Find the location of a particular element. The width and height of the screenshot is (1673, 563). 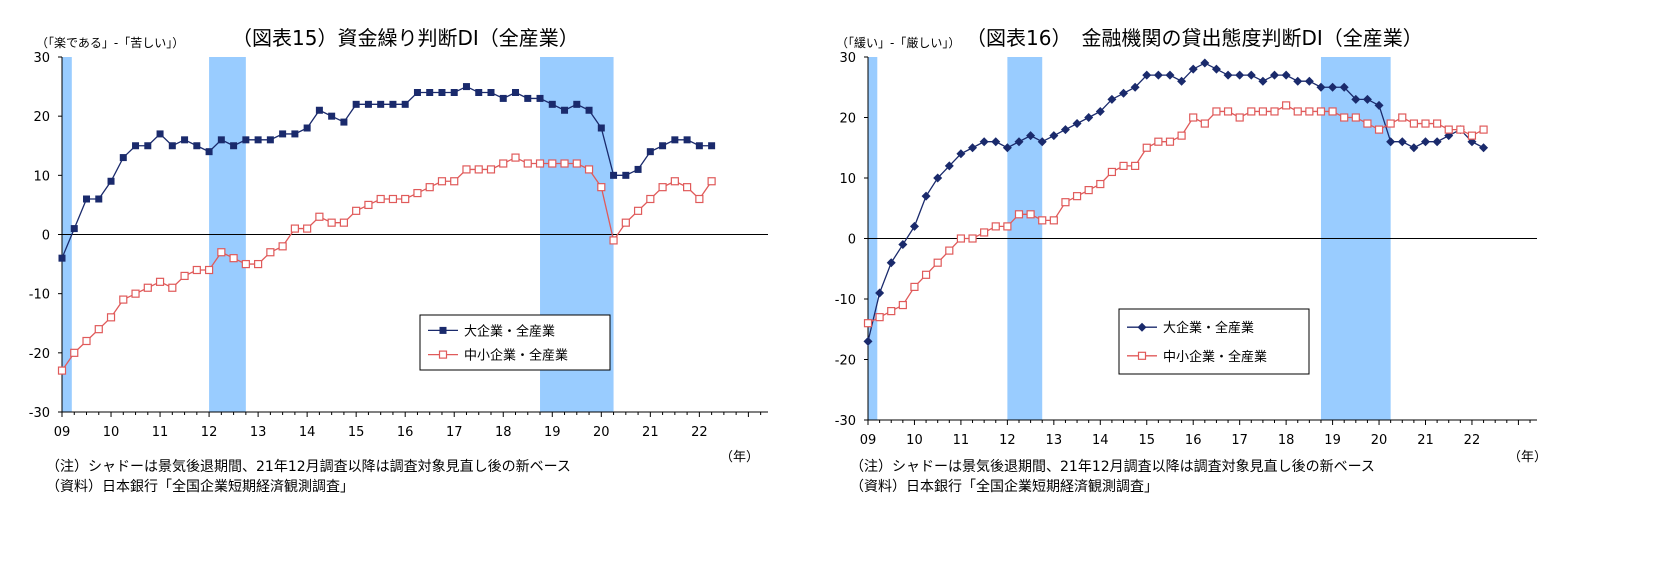

footnote: （注）シャドーは景気後退期間、21年12月調査以降は調査対象見直し後の新ベース is located at coordinates (1112, 467).